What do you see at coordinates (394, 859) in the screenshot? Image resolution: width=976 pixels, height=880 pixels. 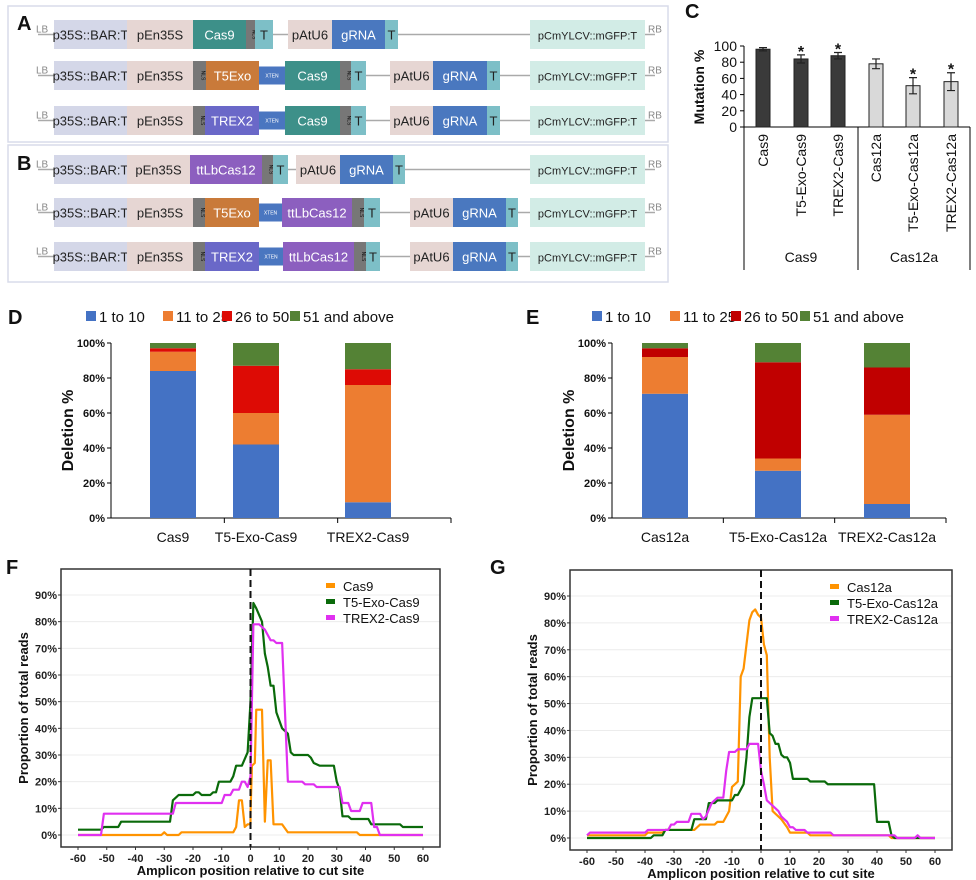 I see `x-tick-label: 50` at bounding box center [394, 859].